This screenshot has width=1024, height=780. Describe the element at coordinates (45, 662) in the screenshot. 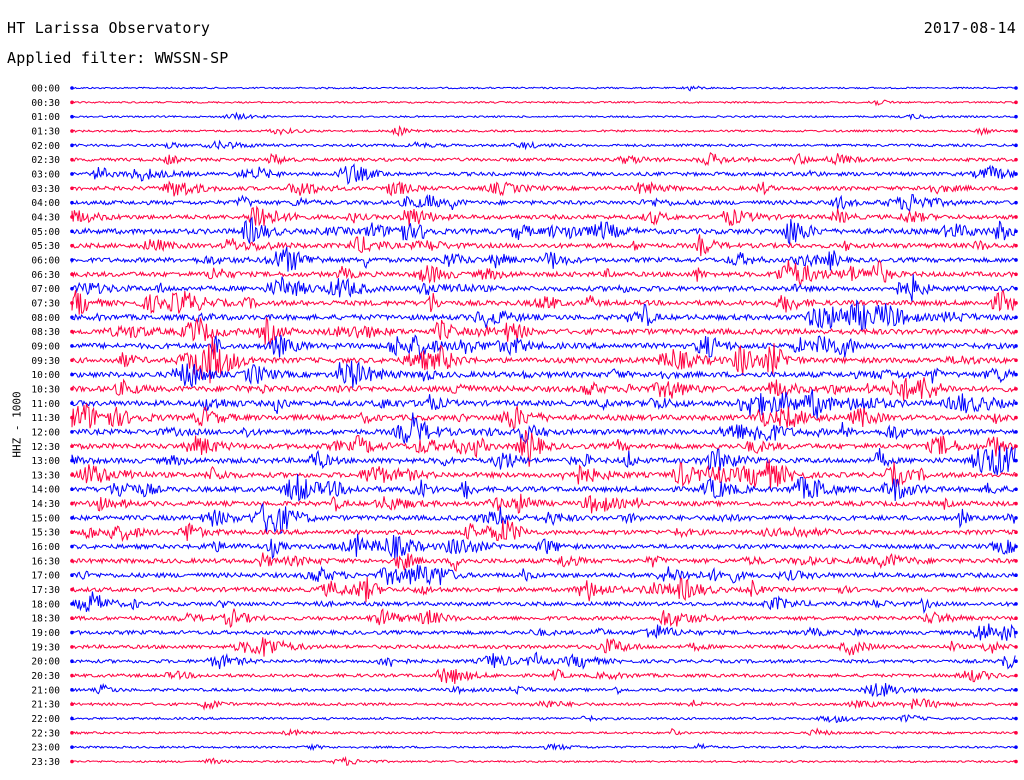

I see `row-time-label: 20:00` at that location.